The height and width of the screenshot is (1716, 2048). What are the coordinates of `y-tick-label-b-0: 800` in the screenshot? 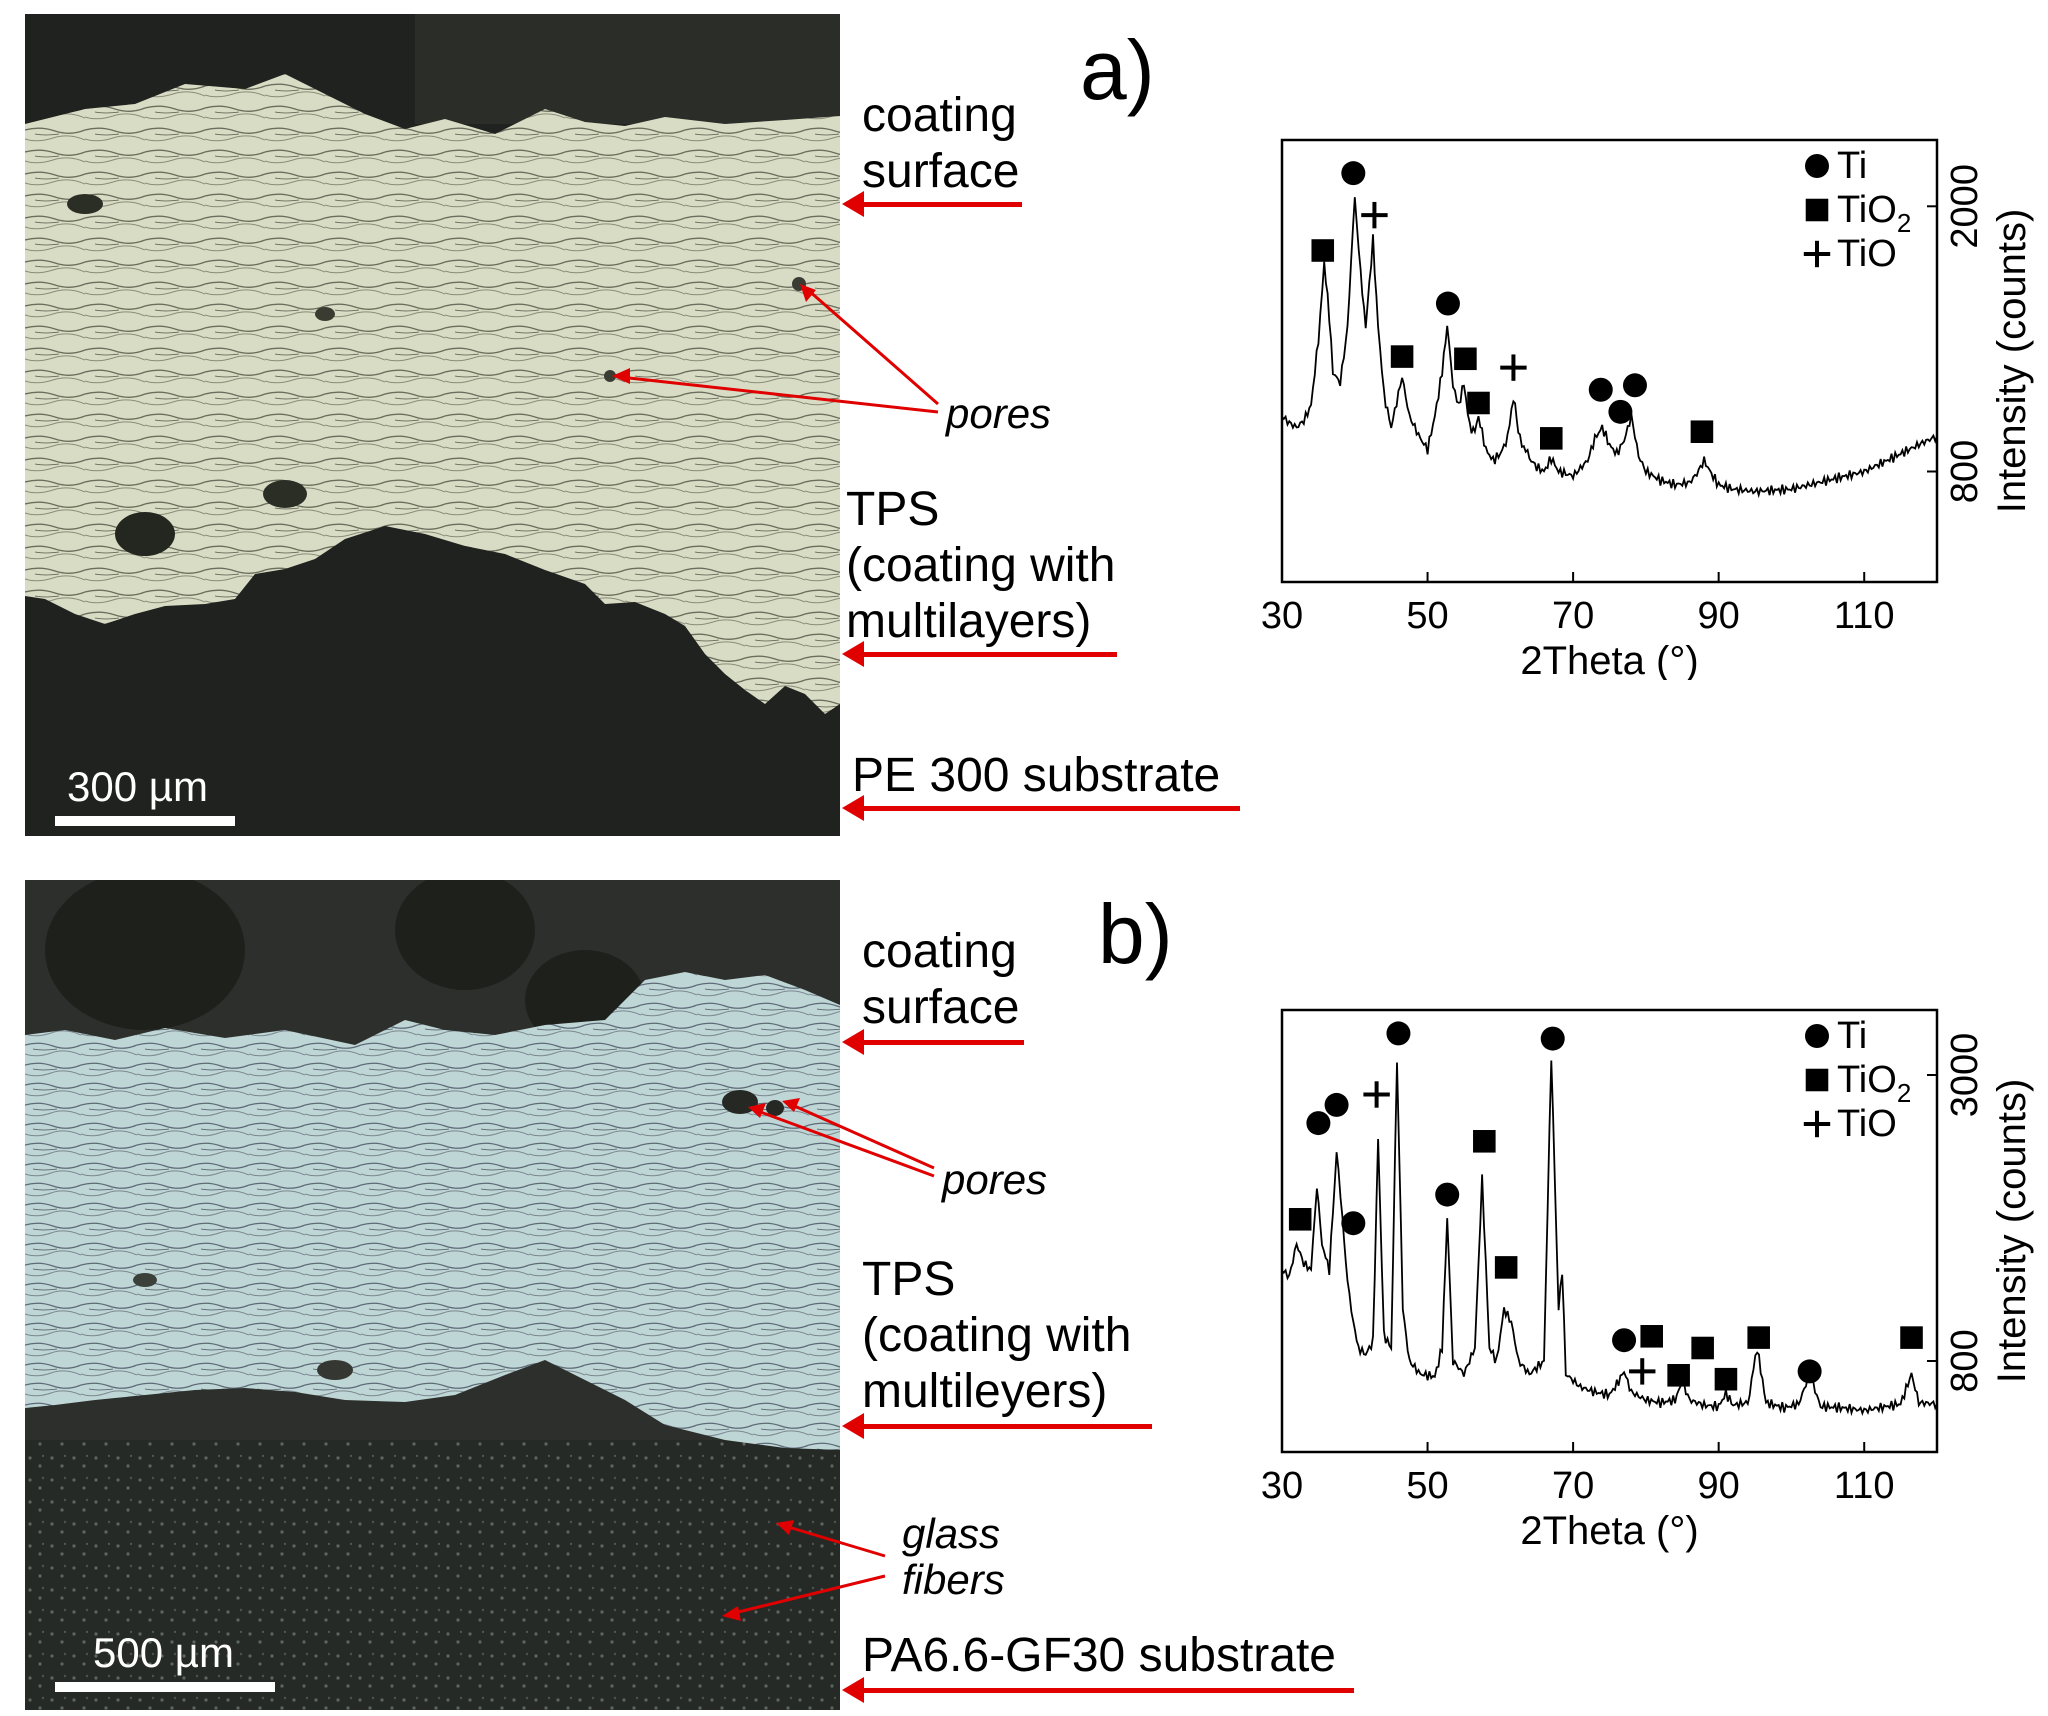 It's located at (1965, 1360).